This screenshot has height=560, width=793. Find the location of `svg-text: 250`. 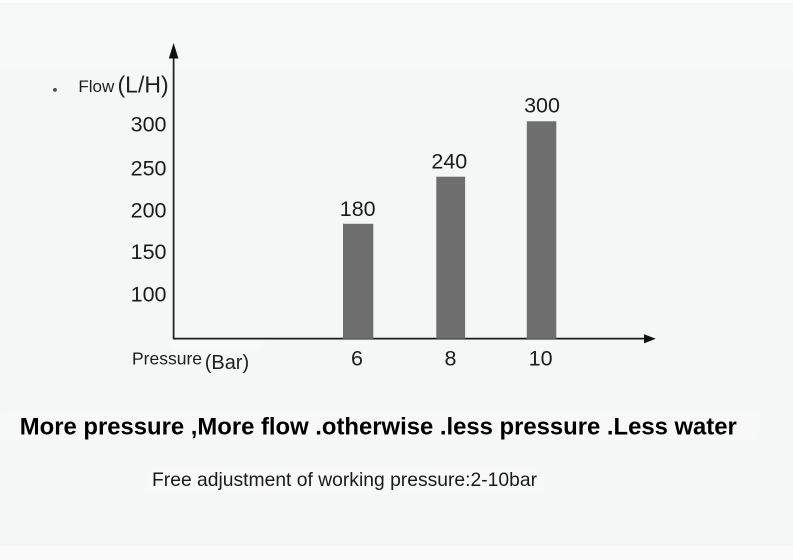

svg-text: 250 is located at coordinates (149, 168).